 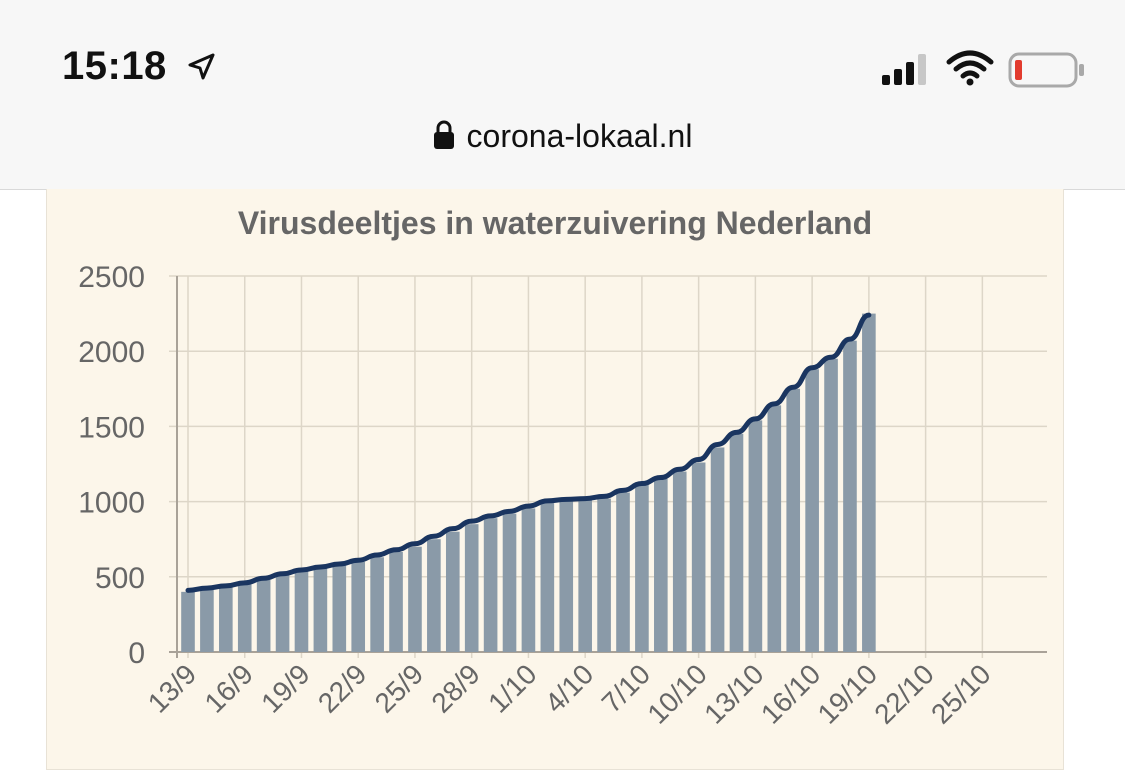 I want to click on x-tick-label: 28/9, so click(x=455, y=688).